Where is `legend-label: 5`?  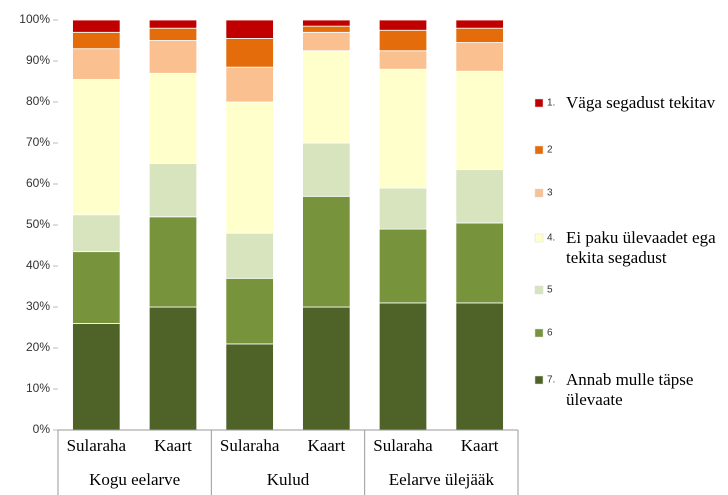 legend-label: 5 is located at coordinates (550, 290).